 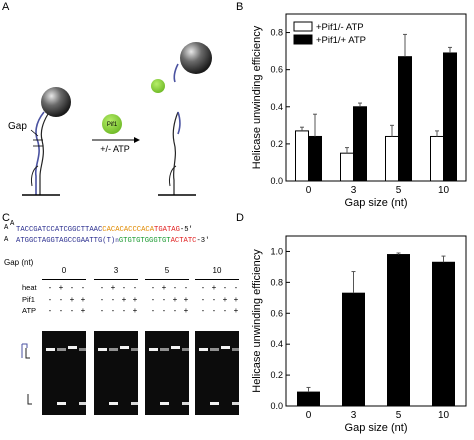 I want to click on hairpin-marker-strand, so click(x=27, y=353).